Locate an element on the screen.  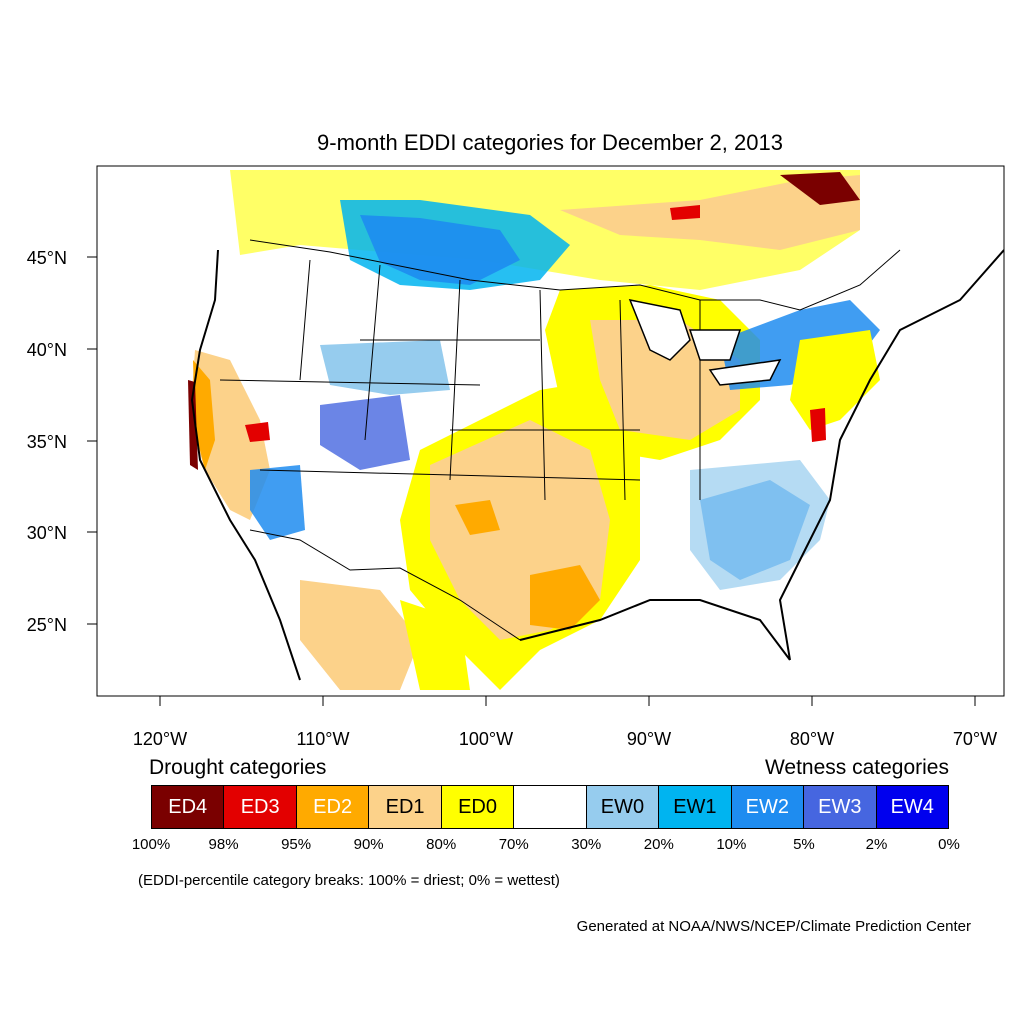
legend-break-label: 90% is located at coordinates (368, 844).